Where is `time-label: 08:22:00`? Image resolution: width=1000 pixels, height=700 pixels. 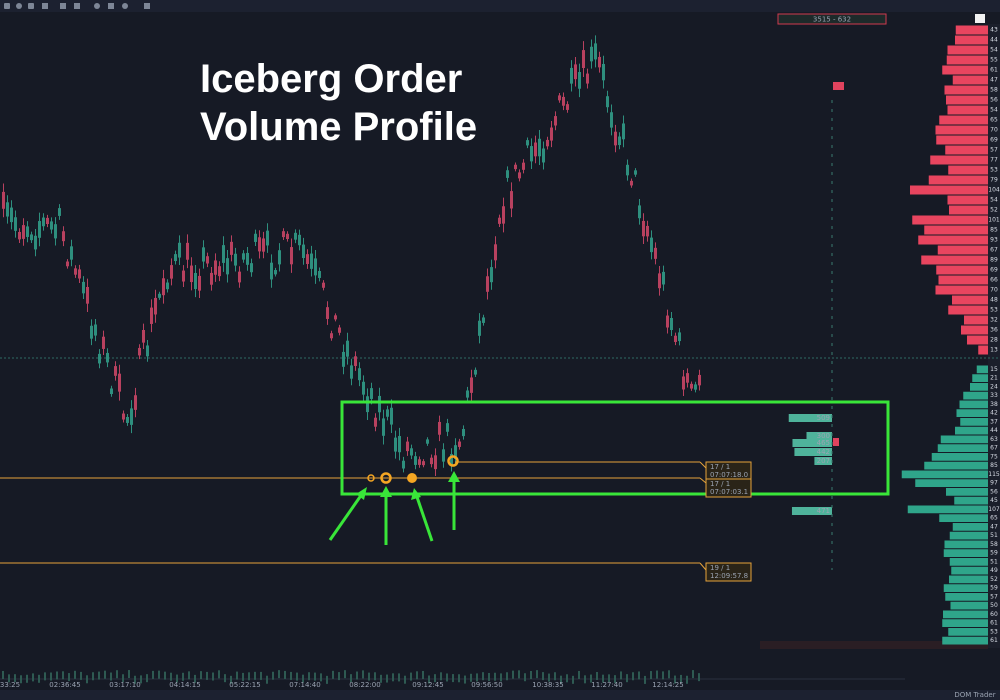 time-label: 08:22:00 is located at coordinates (364, 685).